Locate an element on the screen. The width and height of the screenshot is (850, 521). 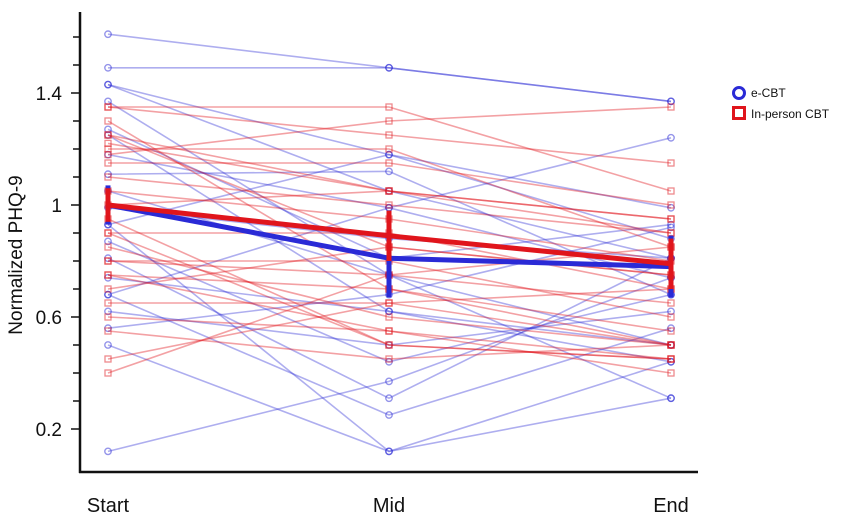
y-ticks: 0.2 0.6 1 1.4 is located at coordinates (58, 238).